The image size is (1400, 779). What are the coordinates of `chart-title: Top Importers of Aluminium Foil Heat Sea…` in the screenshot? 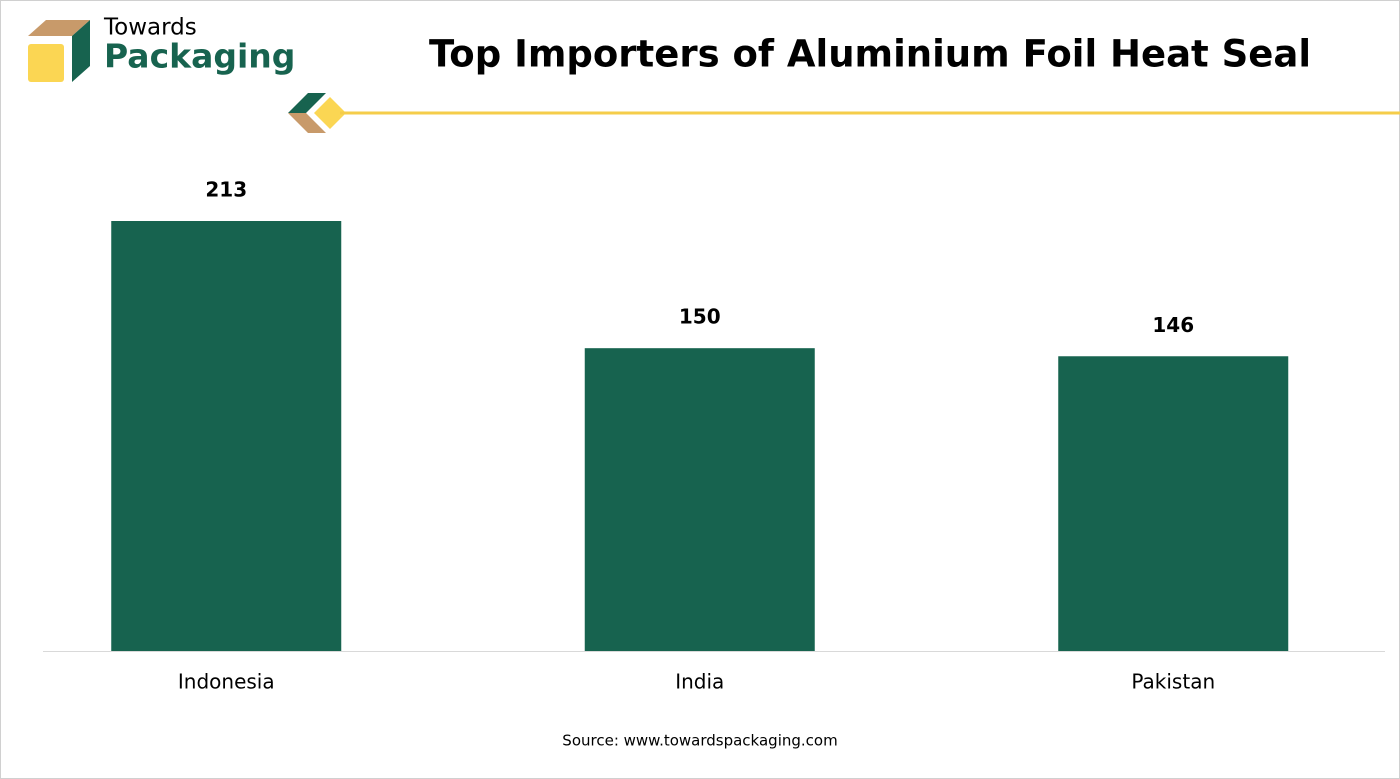 It's located at (870, 54).